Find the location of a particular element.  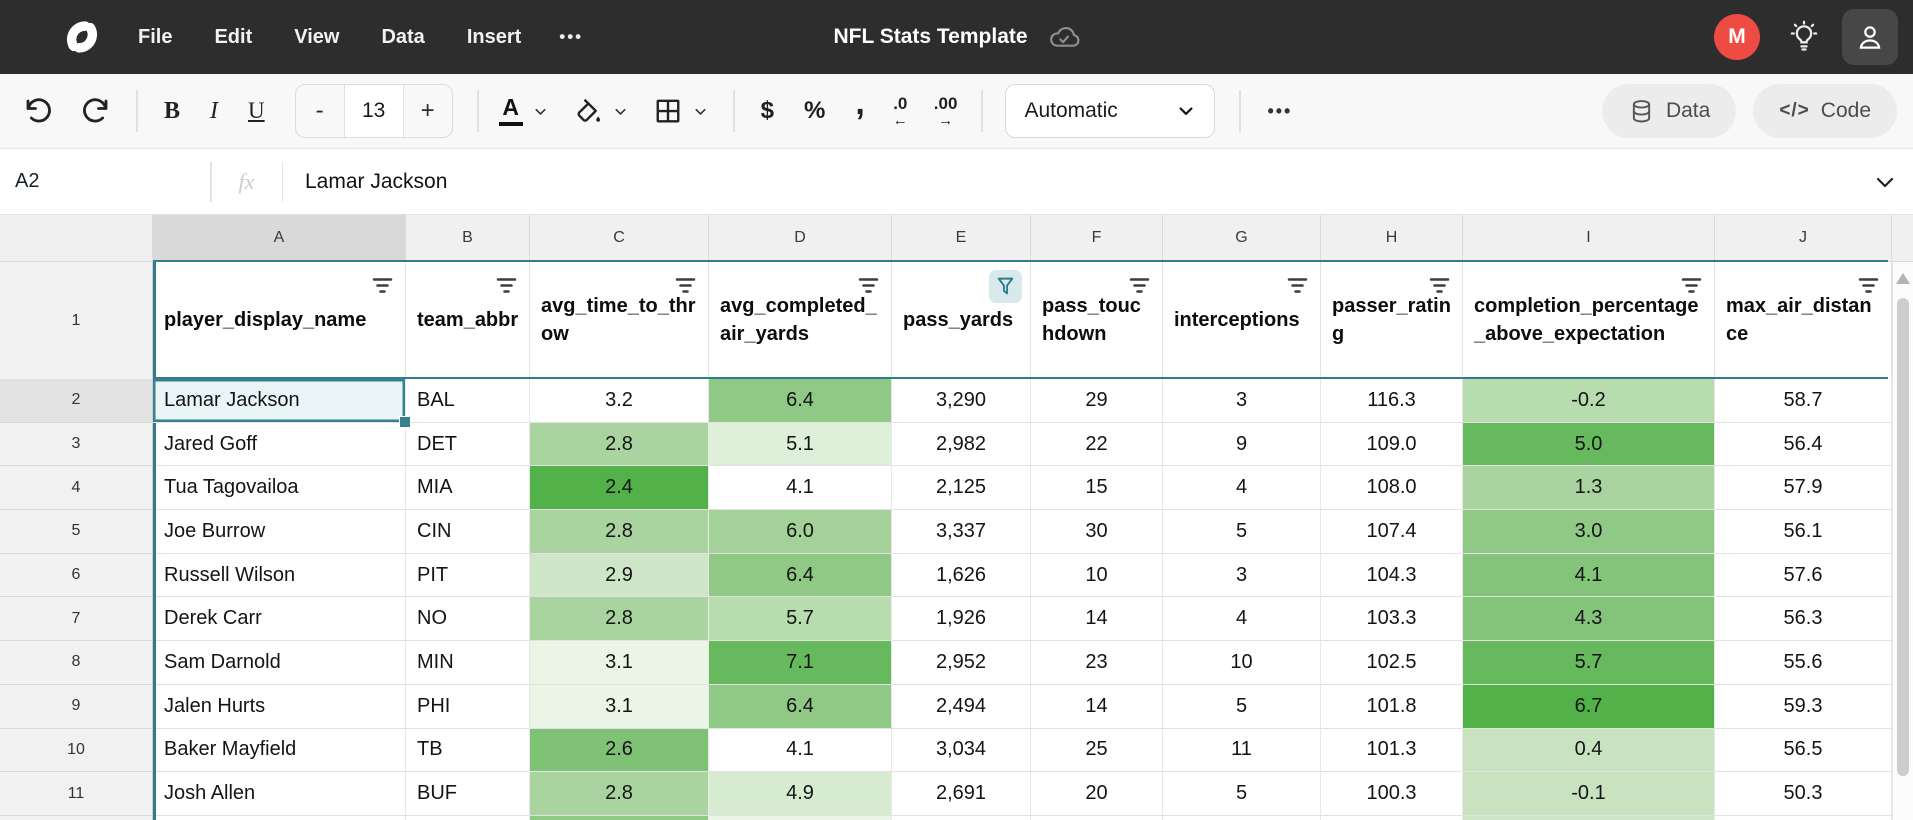

font-size-value: 13 is located at coordinates (373, 111).